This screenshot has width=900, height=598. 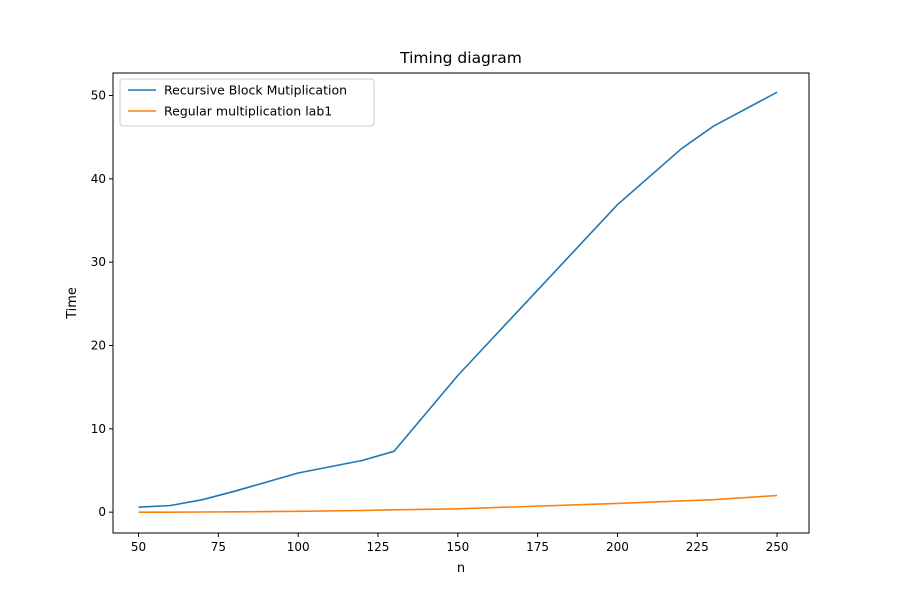 What do you see at coordinates (457, 547) in the screenshot?
I see `x-tick-label: 150` at bounding box center [457, 547].